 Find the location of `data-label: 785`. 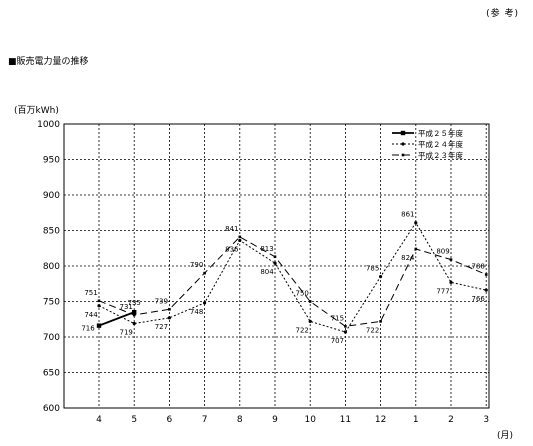

data-label: 785 is located at coordinates (372, 269).